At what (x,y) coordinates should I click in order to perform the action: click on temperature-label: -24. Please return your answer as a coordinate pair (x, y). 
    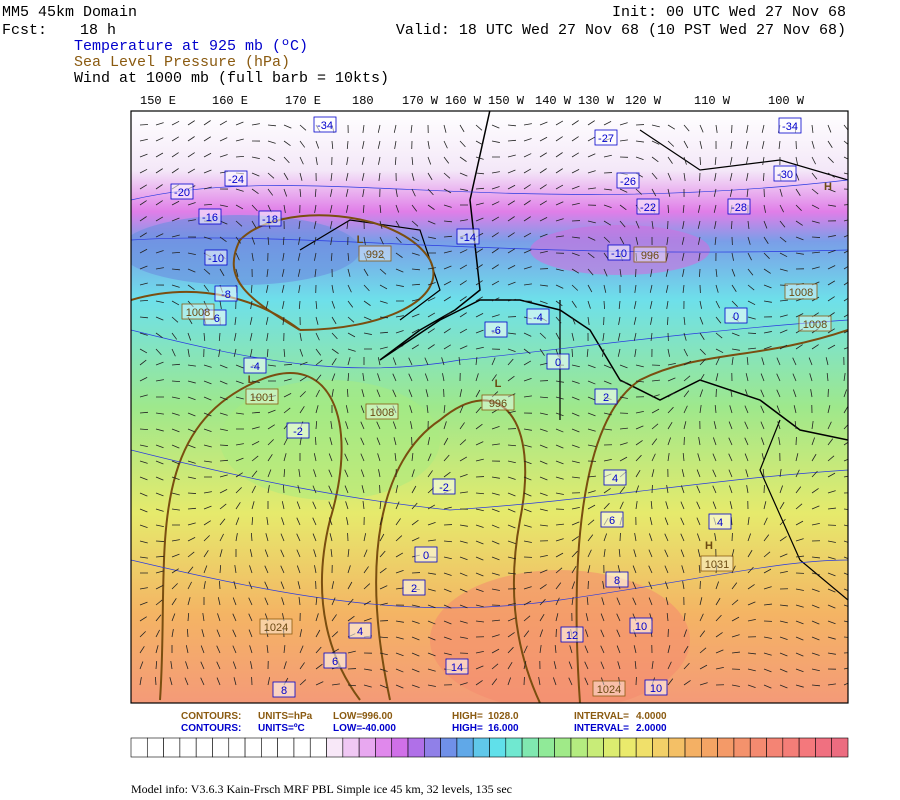
    Looking at the image, I should click on (236, 180).